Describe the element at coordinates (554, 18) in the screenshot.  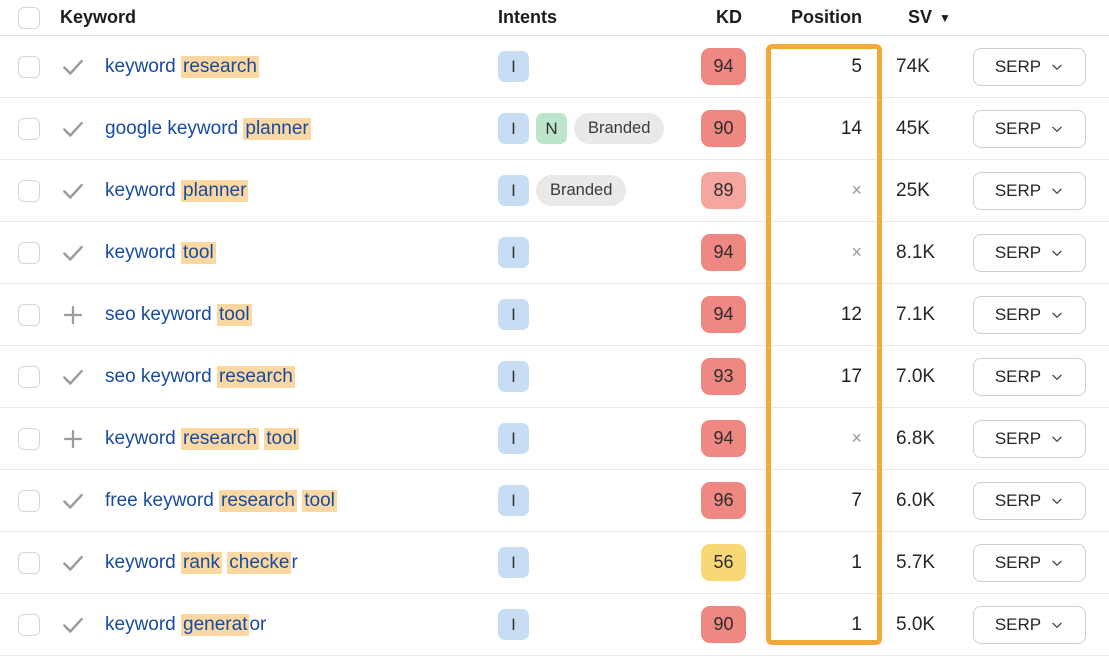
I see `table-header-row: Keyword Intents KD Position SV ▼` at that location.